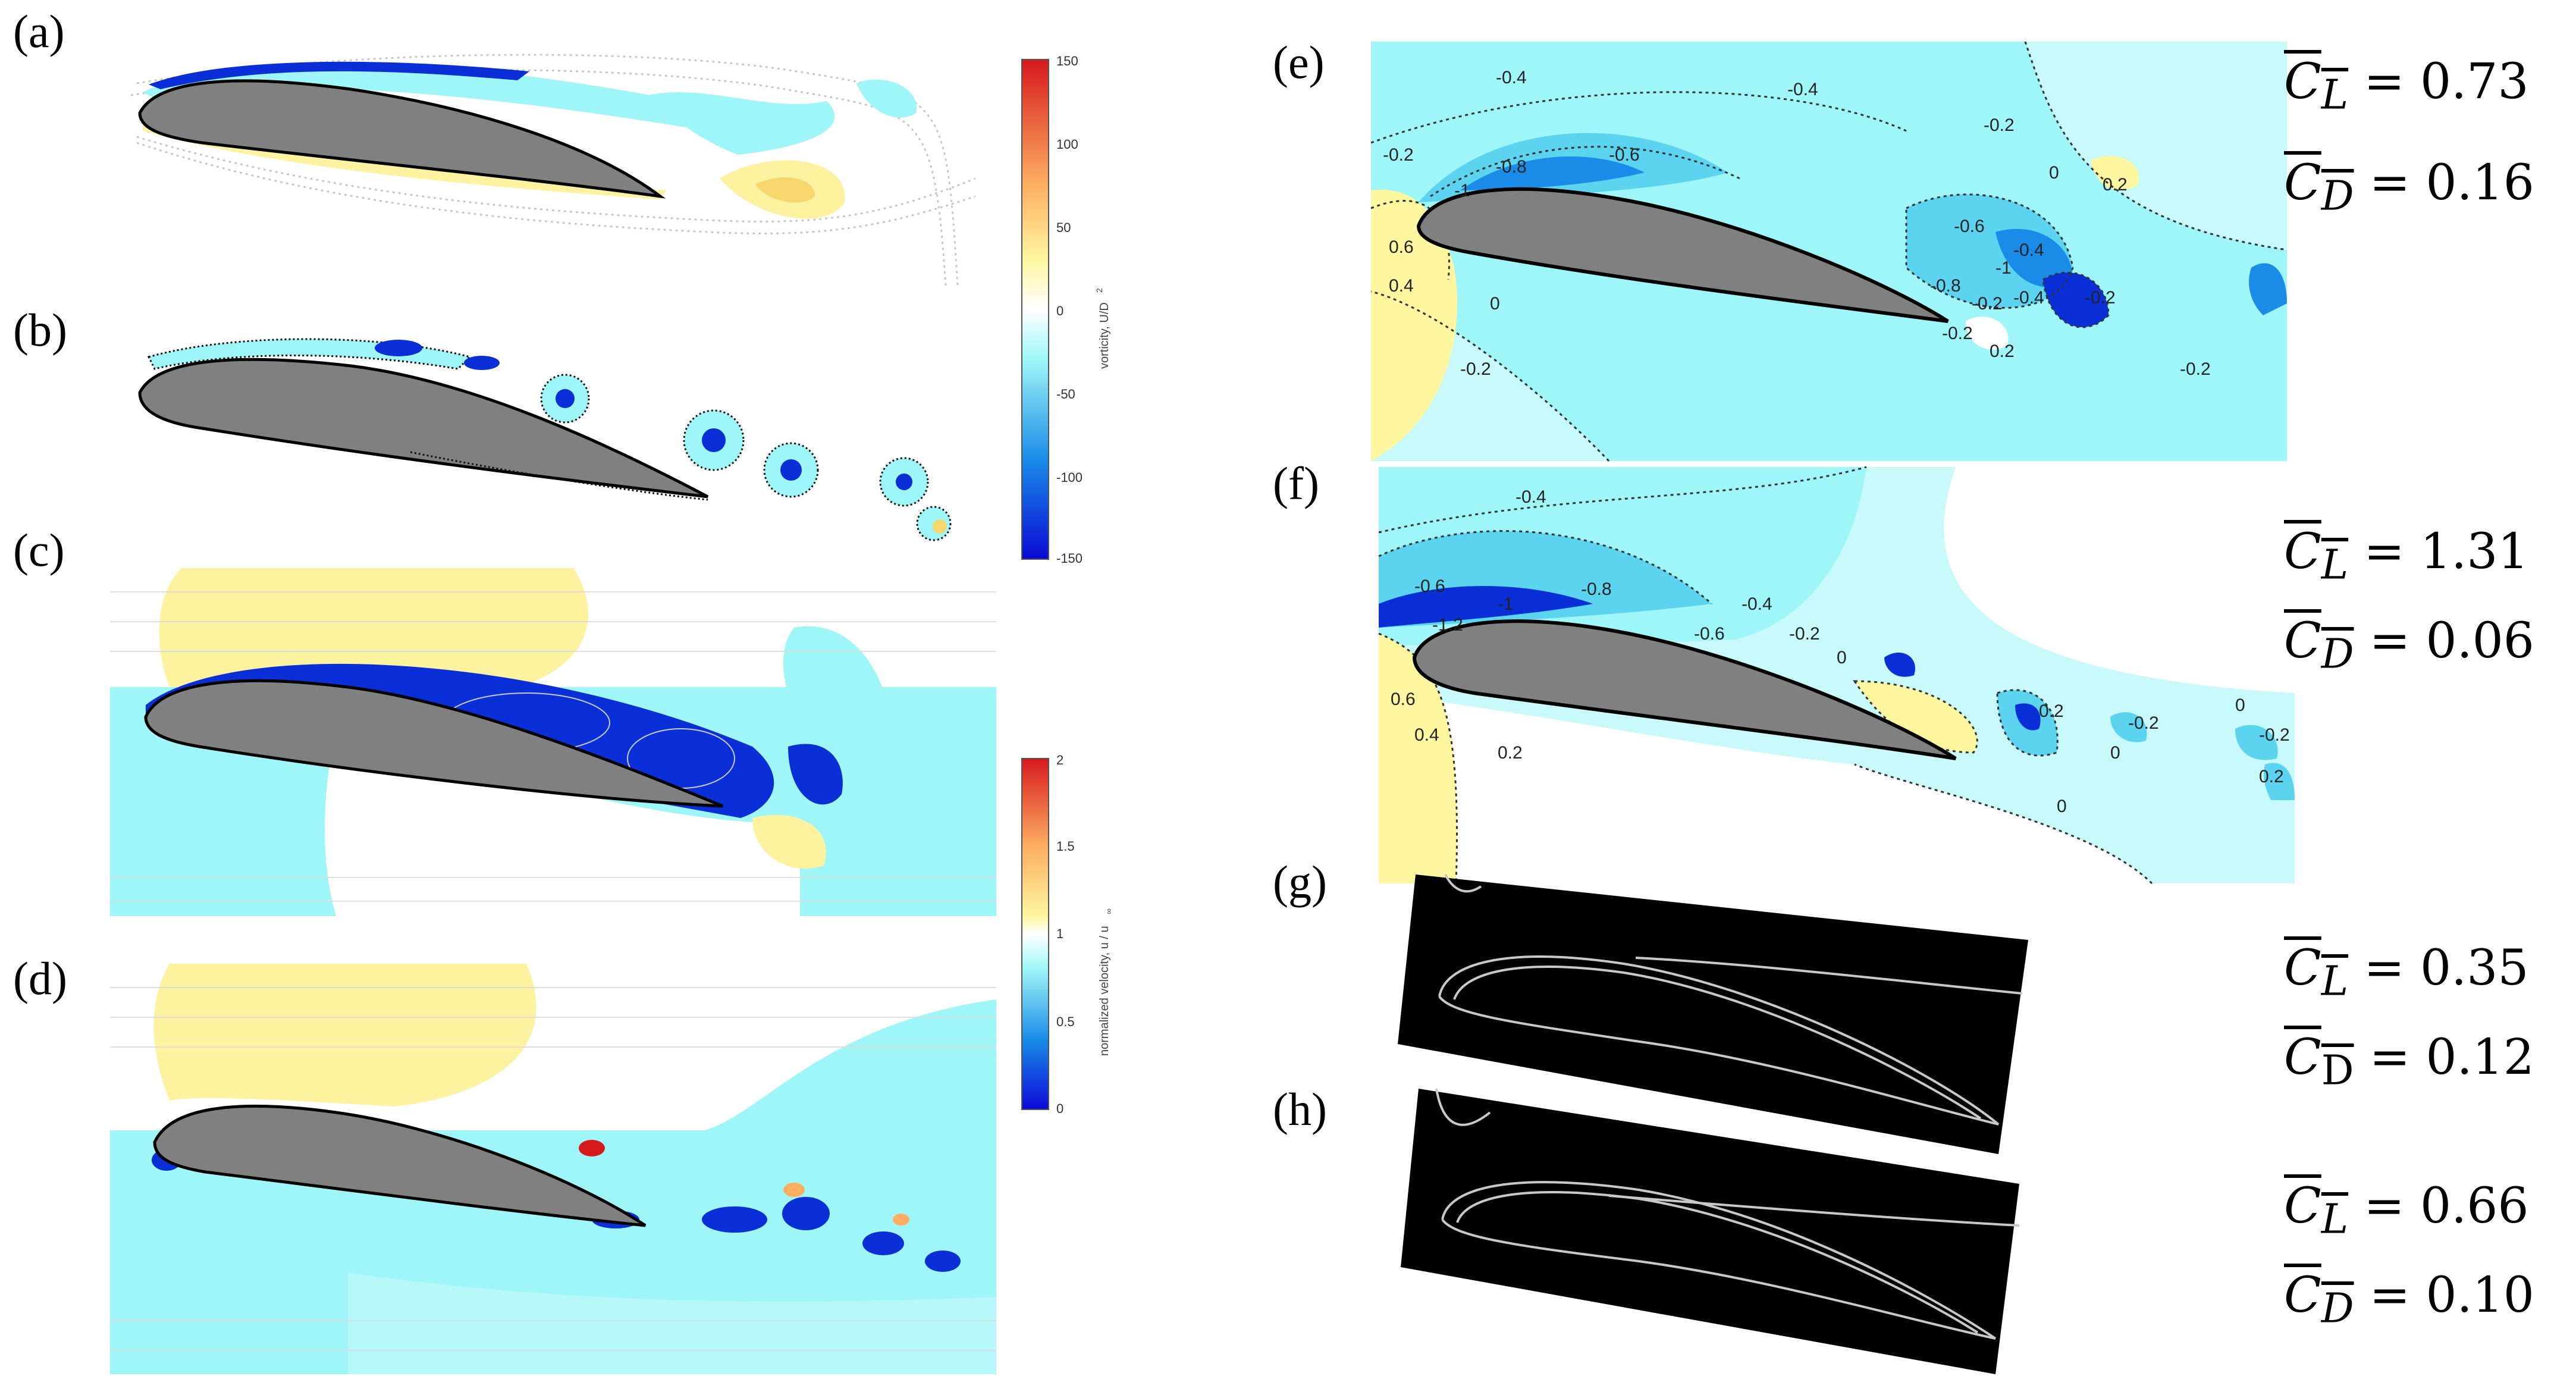  I want to click on e-contour-label-18: -0.2, so click(1987, 304).